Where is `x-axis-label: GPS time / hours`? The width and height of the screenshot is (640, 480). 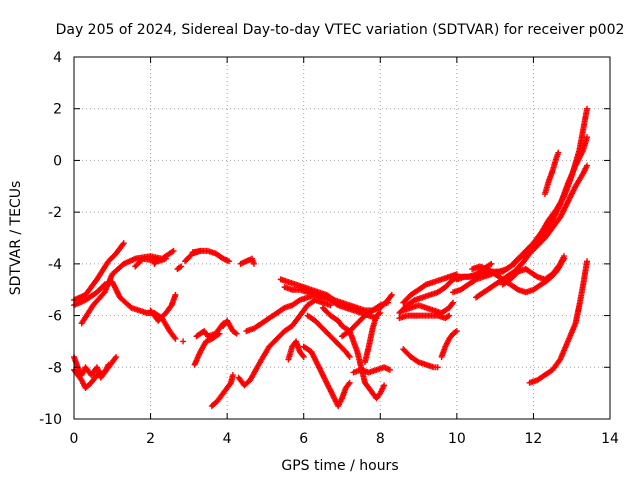 x-axis-label: GPS time / hours is located at coordinates (339, 466).